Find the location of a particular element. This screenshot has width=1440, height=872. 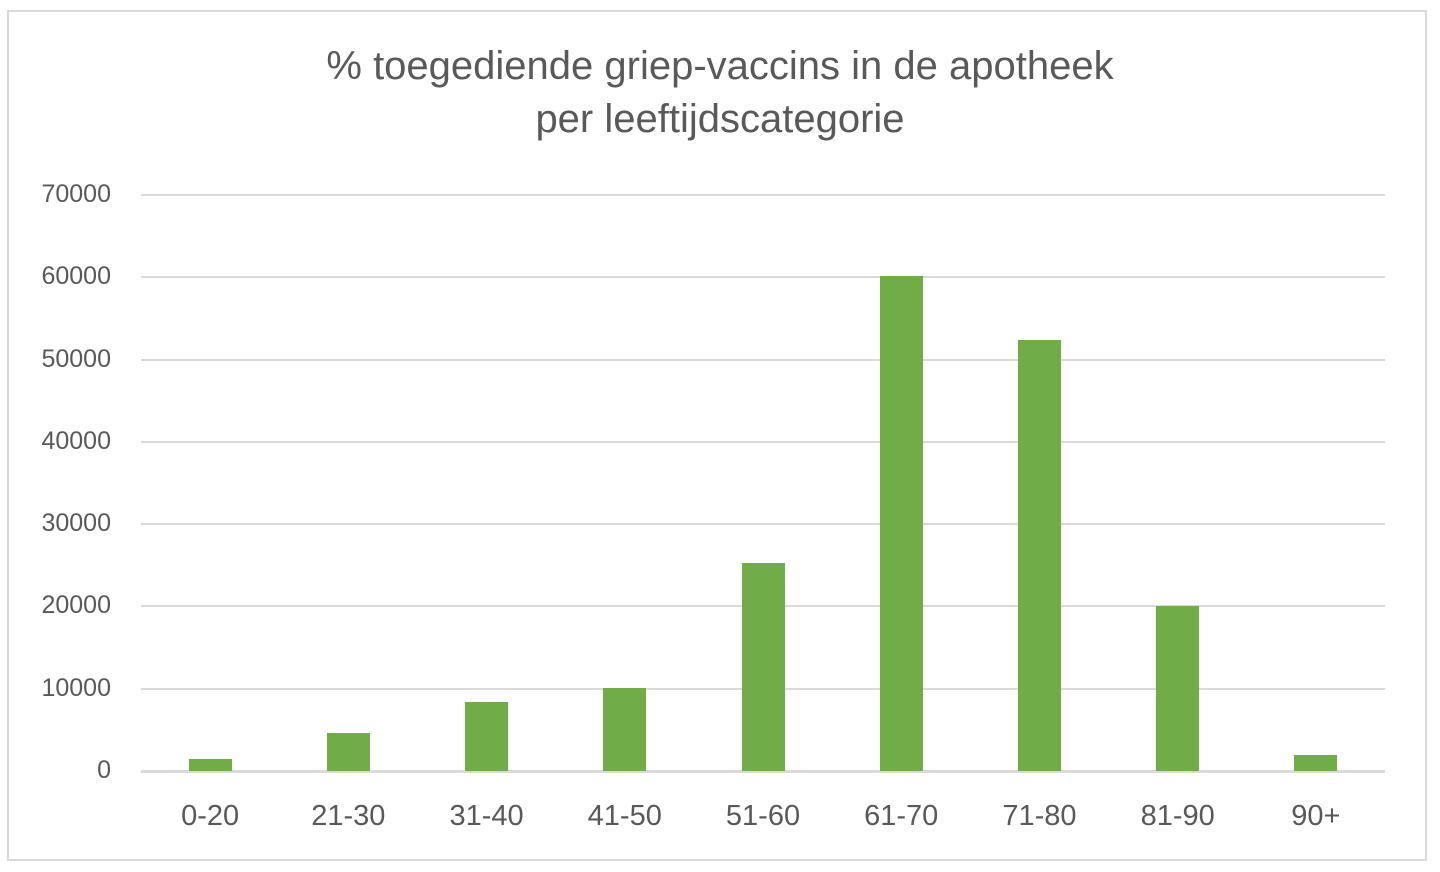

x-tick-label: 51-60 is located at coordinates (763, 816).